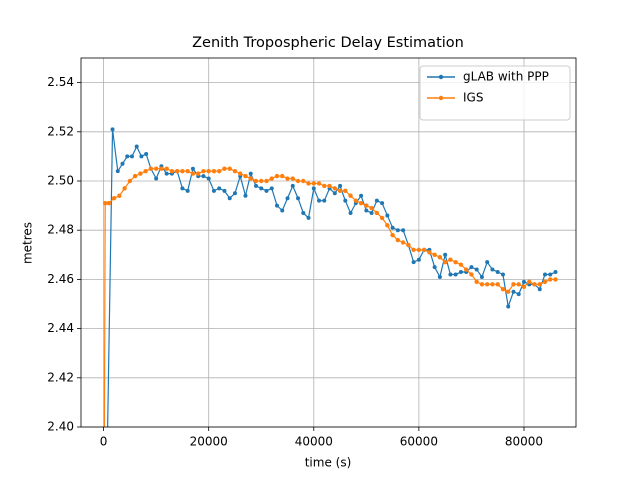  What do you see at coordinates (524, 442) in the screenshot?
I see `x-tick-label: 80000` at bounding box center [524, 442].